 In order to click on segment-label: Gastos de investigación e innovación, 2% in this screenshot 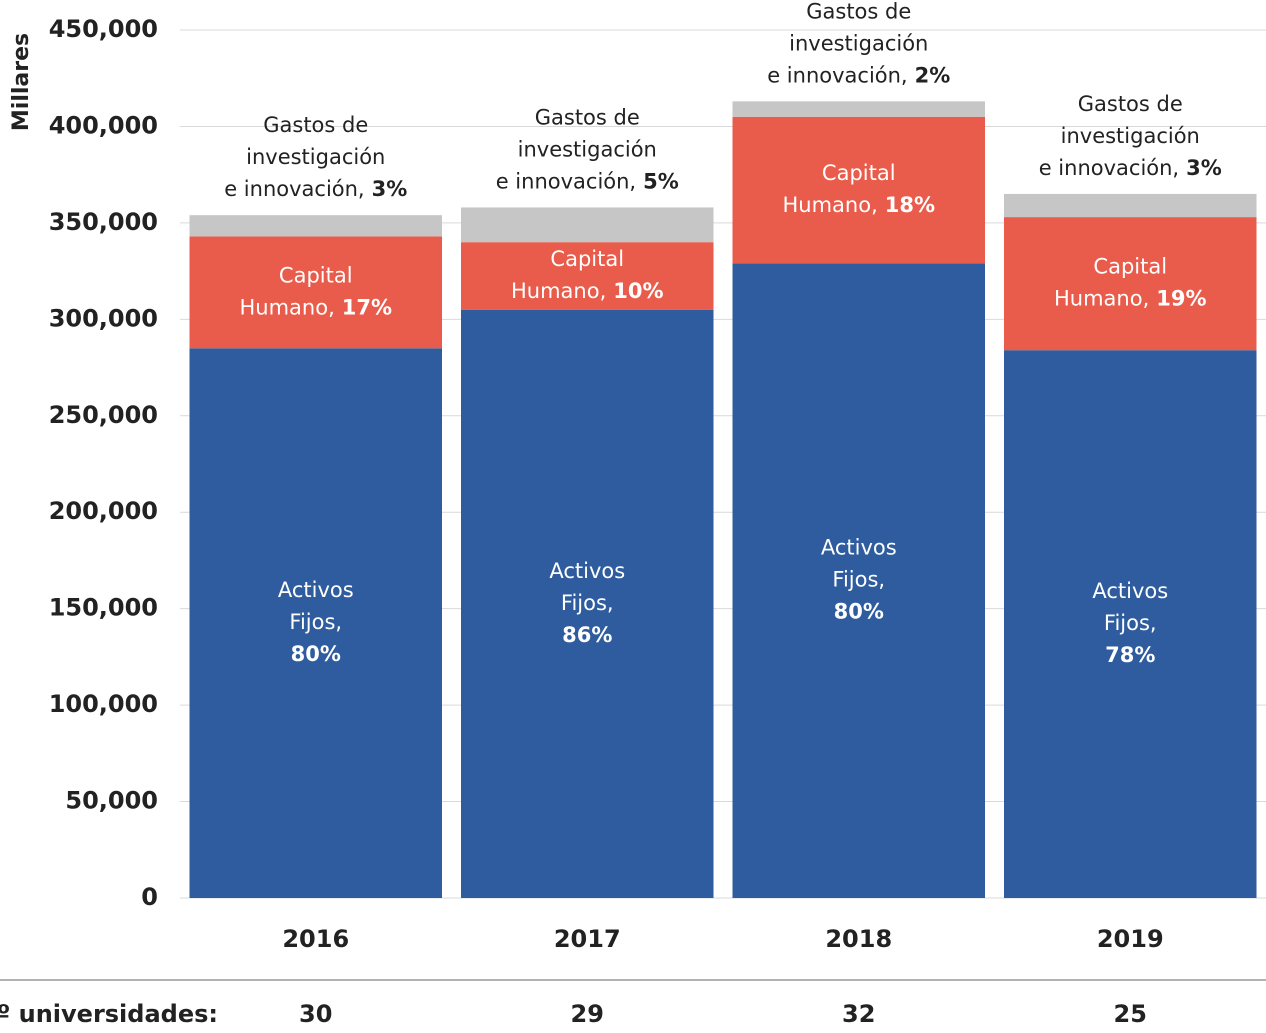, I will do `click(858, 43)`.